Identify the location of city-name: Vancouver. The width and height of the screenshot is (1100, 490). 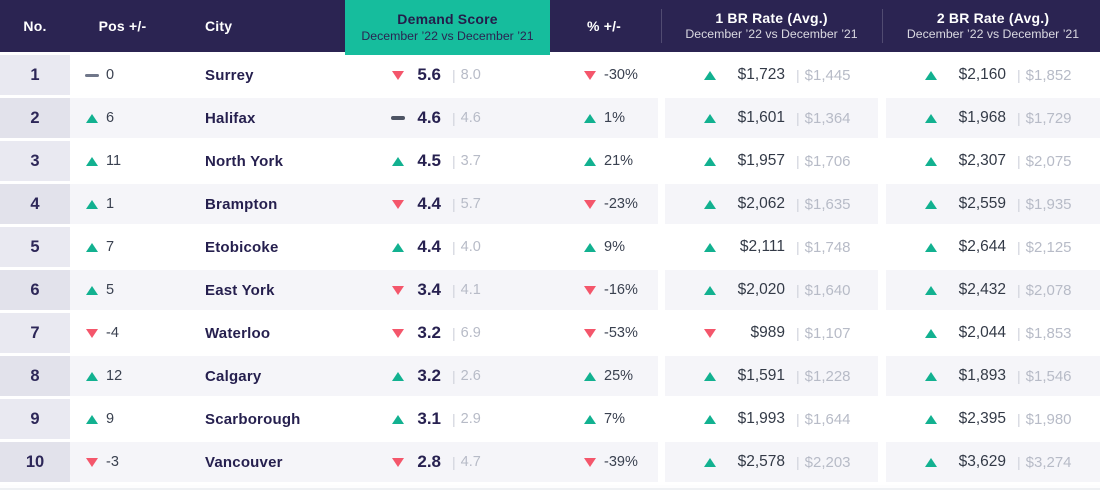
(244, 462).